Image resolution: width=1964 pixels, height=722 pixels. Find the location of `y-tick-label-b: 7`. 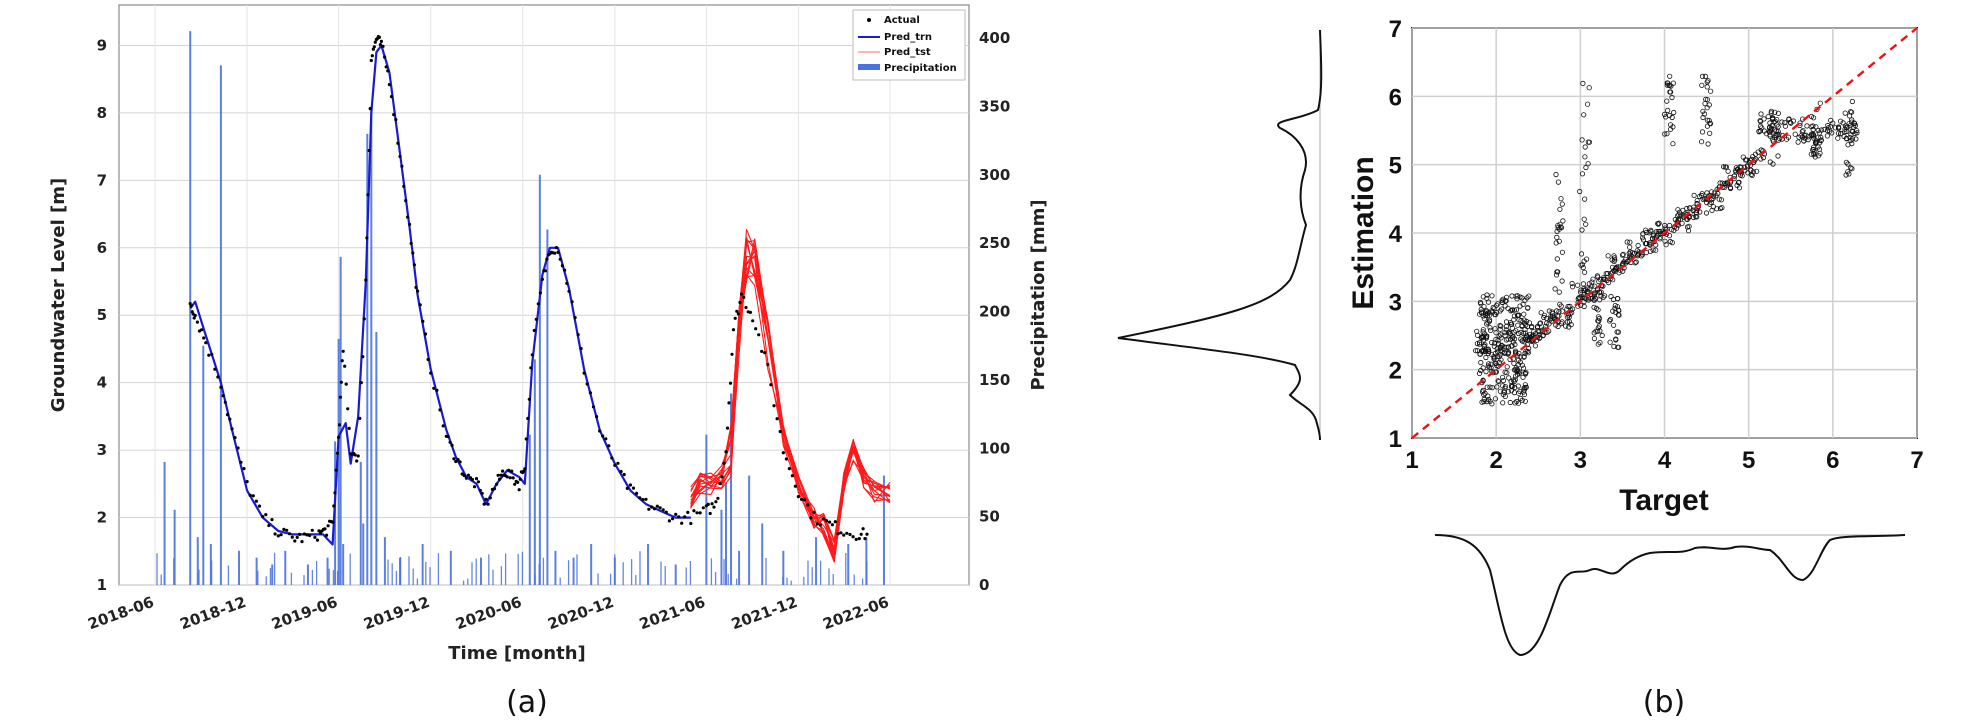

y-tick-label-b: 7 is located at coordinates (1395, 29).